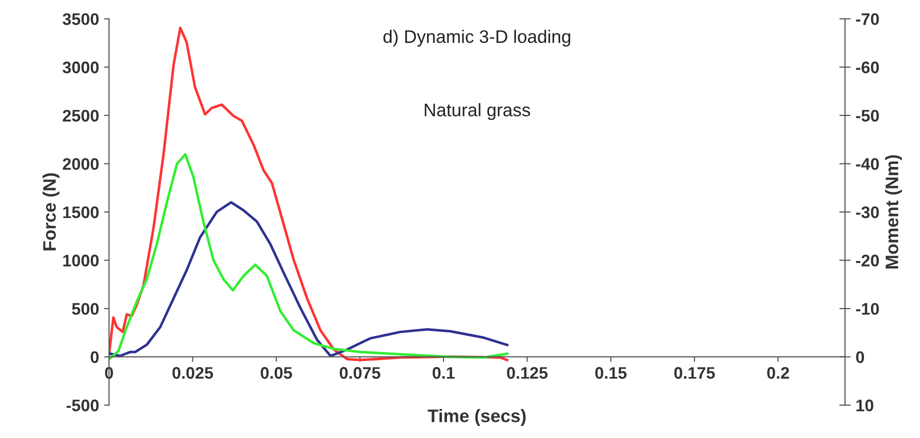  What do you see at coordinates (360, 373) in the screenshot?
I see `x-tick-label: 0.075` at bounding box center [360, 373].